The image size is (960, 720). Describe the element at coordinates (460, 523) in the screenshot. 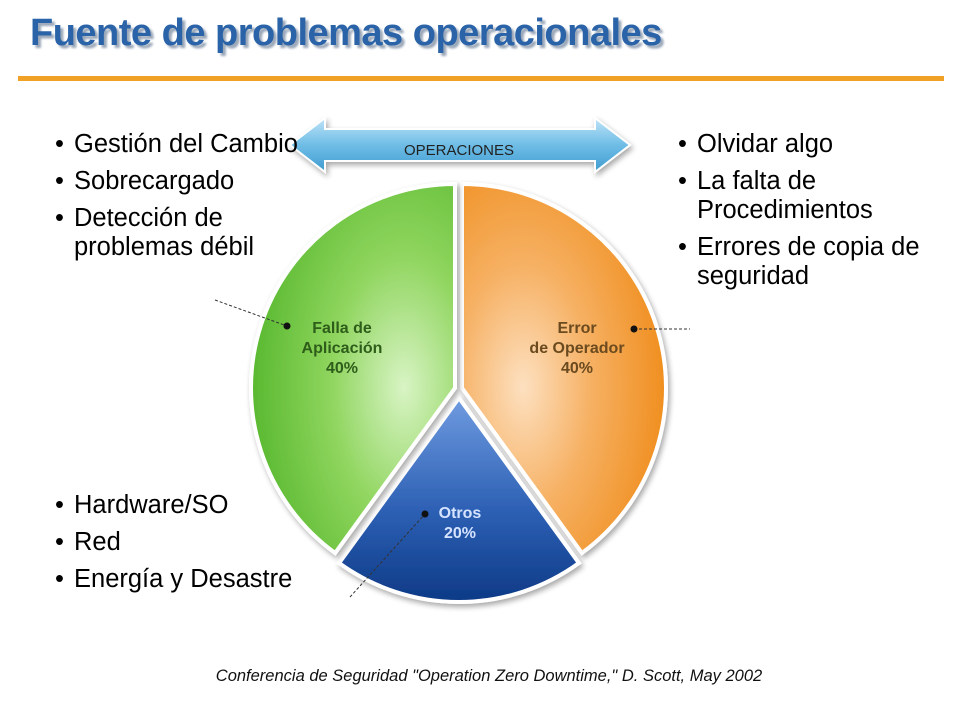

I see `slice-label: Otros 20%` at that location.